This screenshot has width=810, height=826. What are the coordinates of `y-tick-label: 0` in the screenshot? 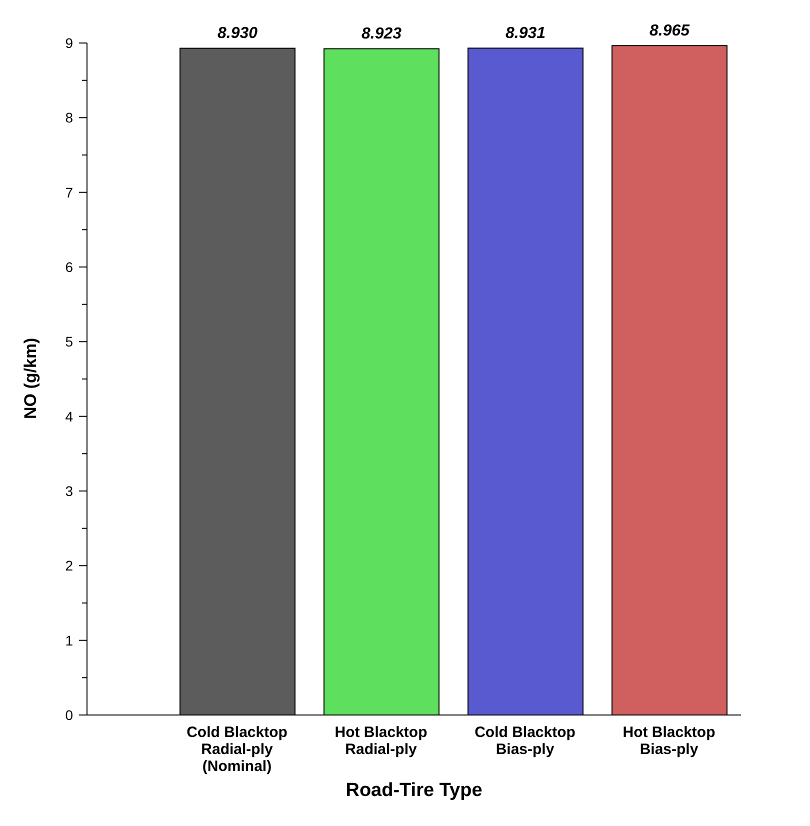 It's located at (69, 715).